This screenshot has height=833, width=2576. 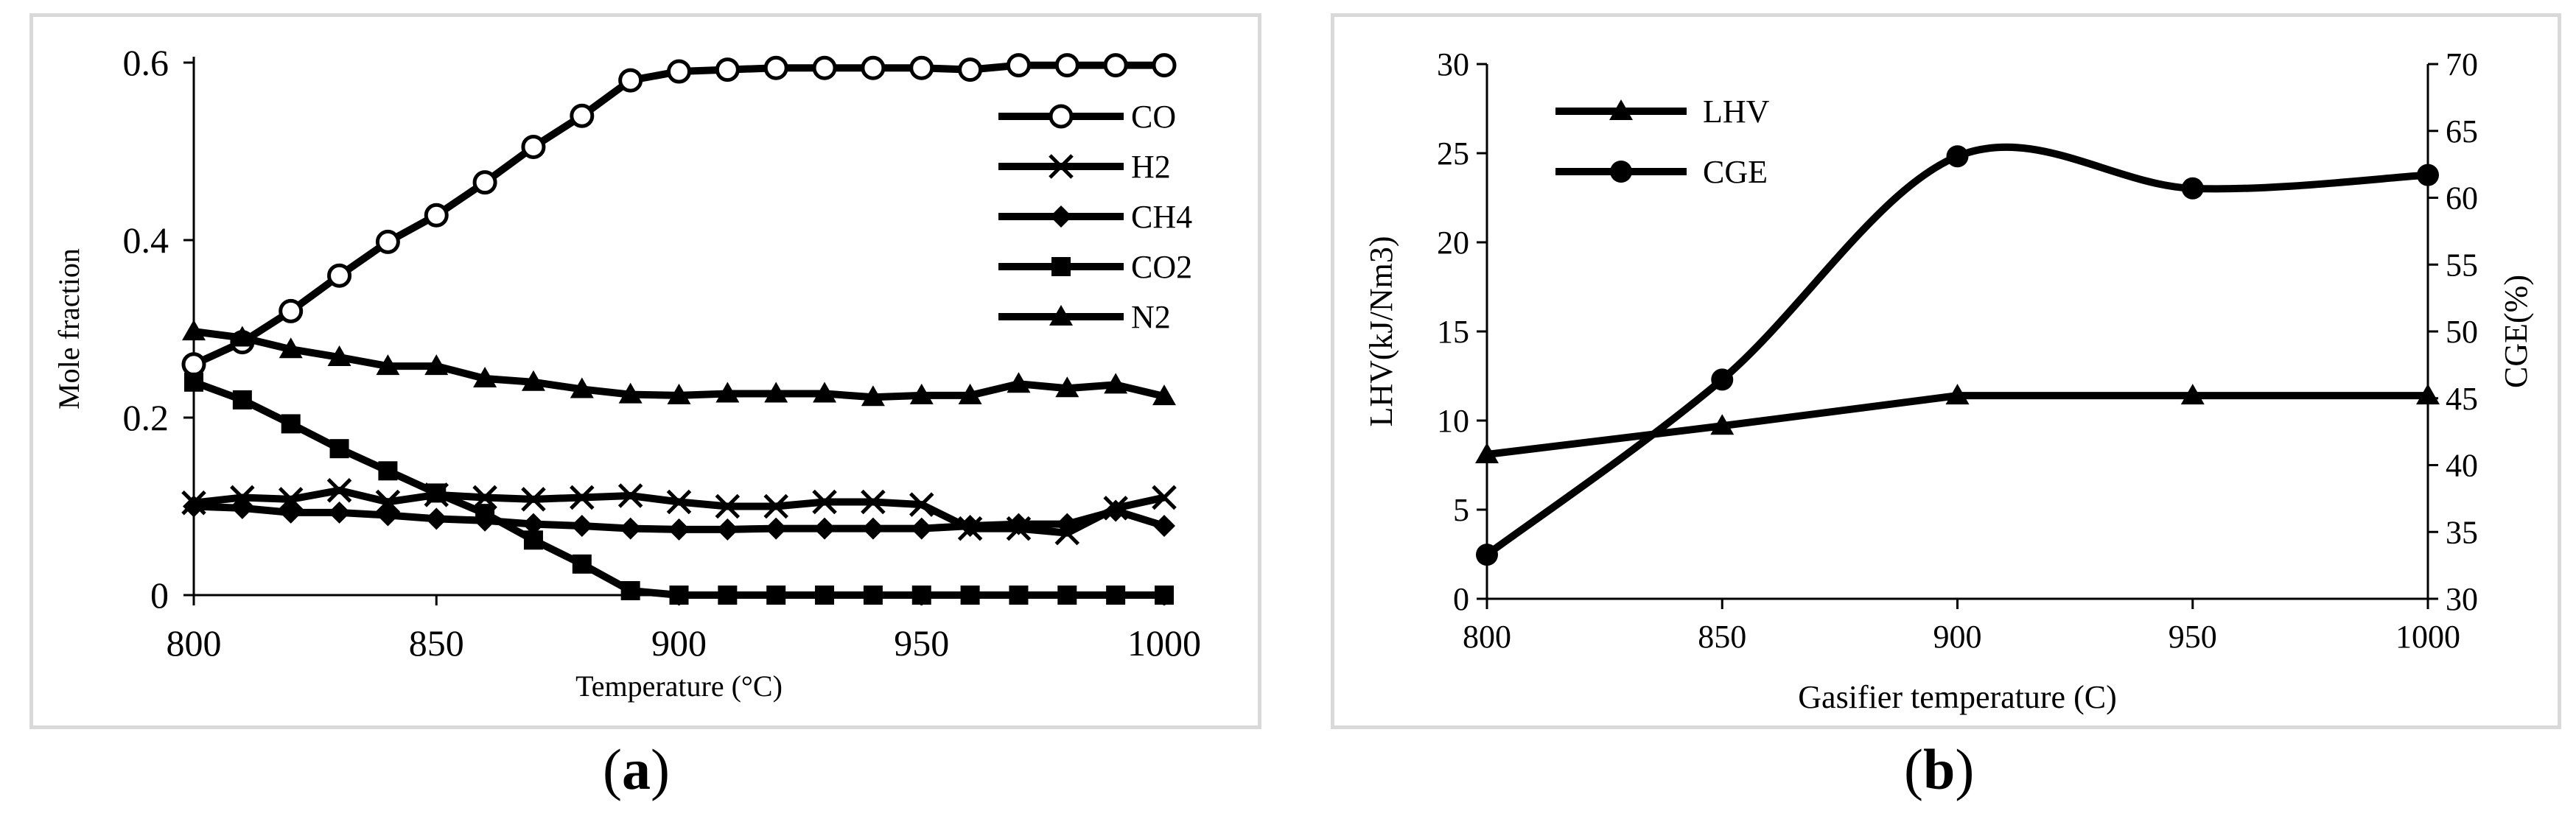 I want to click on left-y-tick-label: 25, so click(x=1453, y=154).